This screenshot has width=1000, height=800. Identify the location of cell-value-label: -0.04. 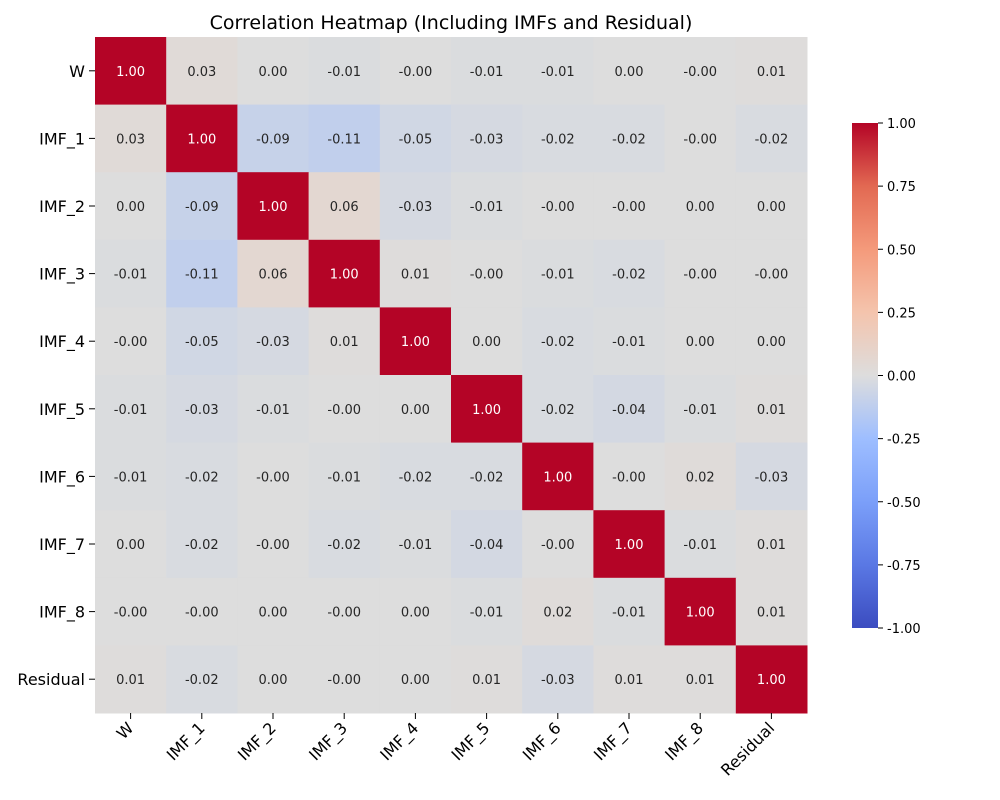
(629, 410).